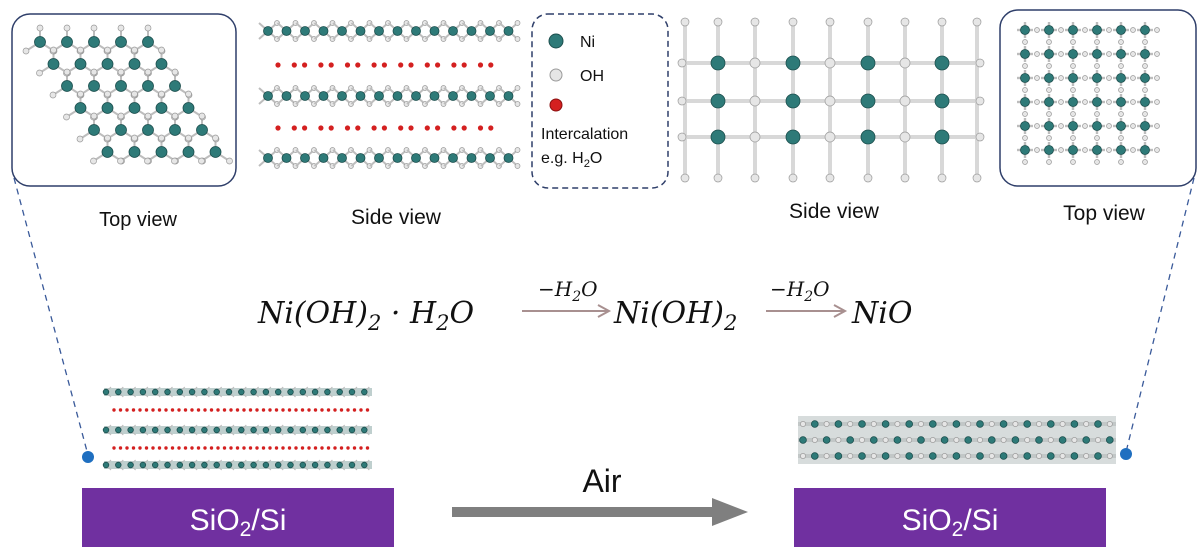 The height and width of the screenshot is (547, 1199). I want to click on label-side-view-right: Side view, so click(834, 211).